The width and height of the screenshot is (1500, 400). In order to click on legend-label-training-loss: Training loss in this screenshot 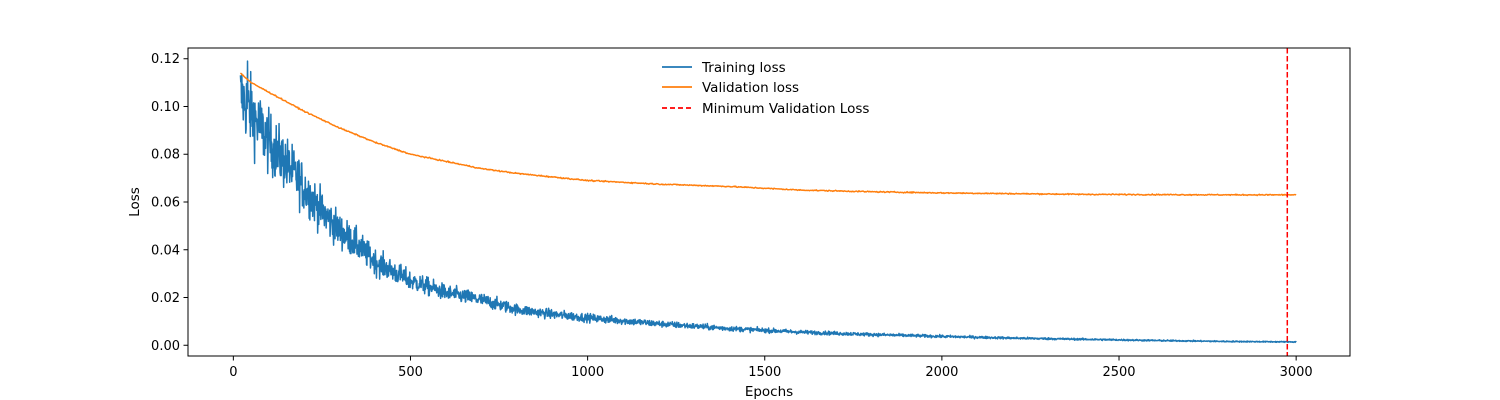, I will do `click(743, 68)`.